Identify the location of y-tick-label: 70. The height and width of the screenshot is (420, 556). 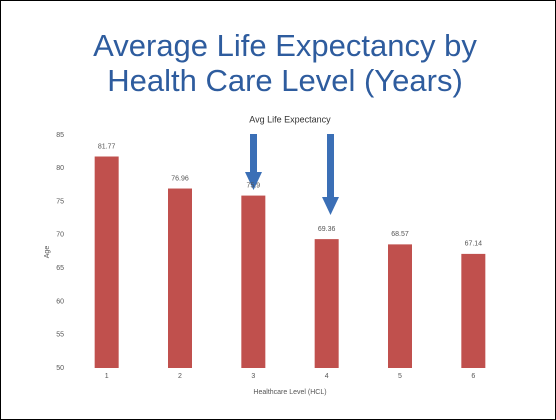
(60, 235).